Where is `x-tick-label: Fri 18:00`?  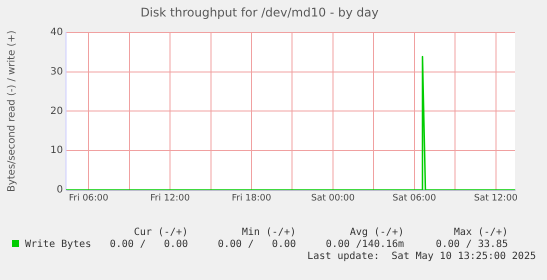
x-tick-label: Fri 18:00 is located at coordinates (252, 199).